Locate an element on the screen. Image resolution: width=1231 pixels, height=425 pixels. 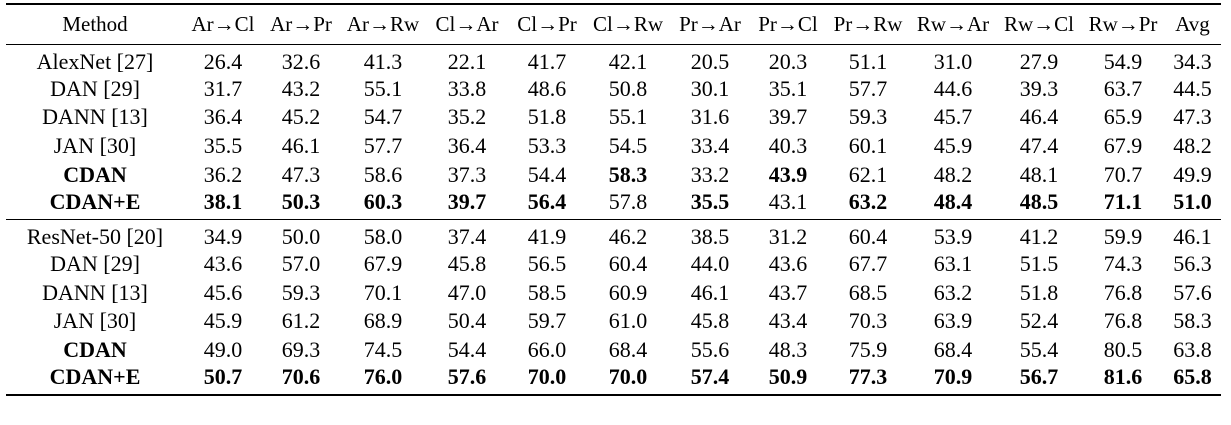
column-header: Pr→Cl is located at coordinates (788, 23).